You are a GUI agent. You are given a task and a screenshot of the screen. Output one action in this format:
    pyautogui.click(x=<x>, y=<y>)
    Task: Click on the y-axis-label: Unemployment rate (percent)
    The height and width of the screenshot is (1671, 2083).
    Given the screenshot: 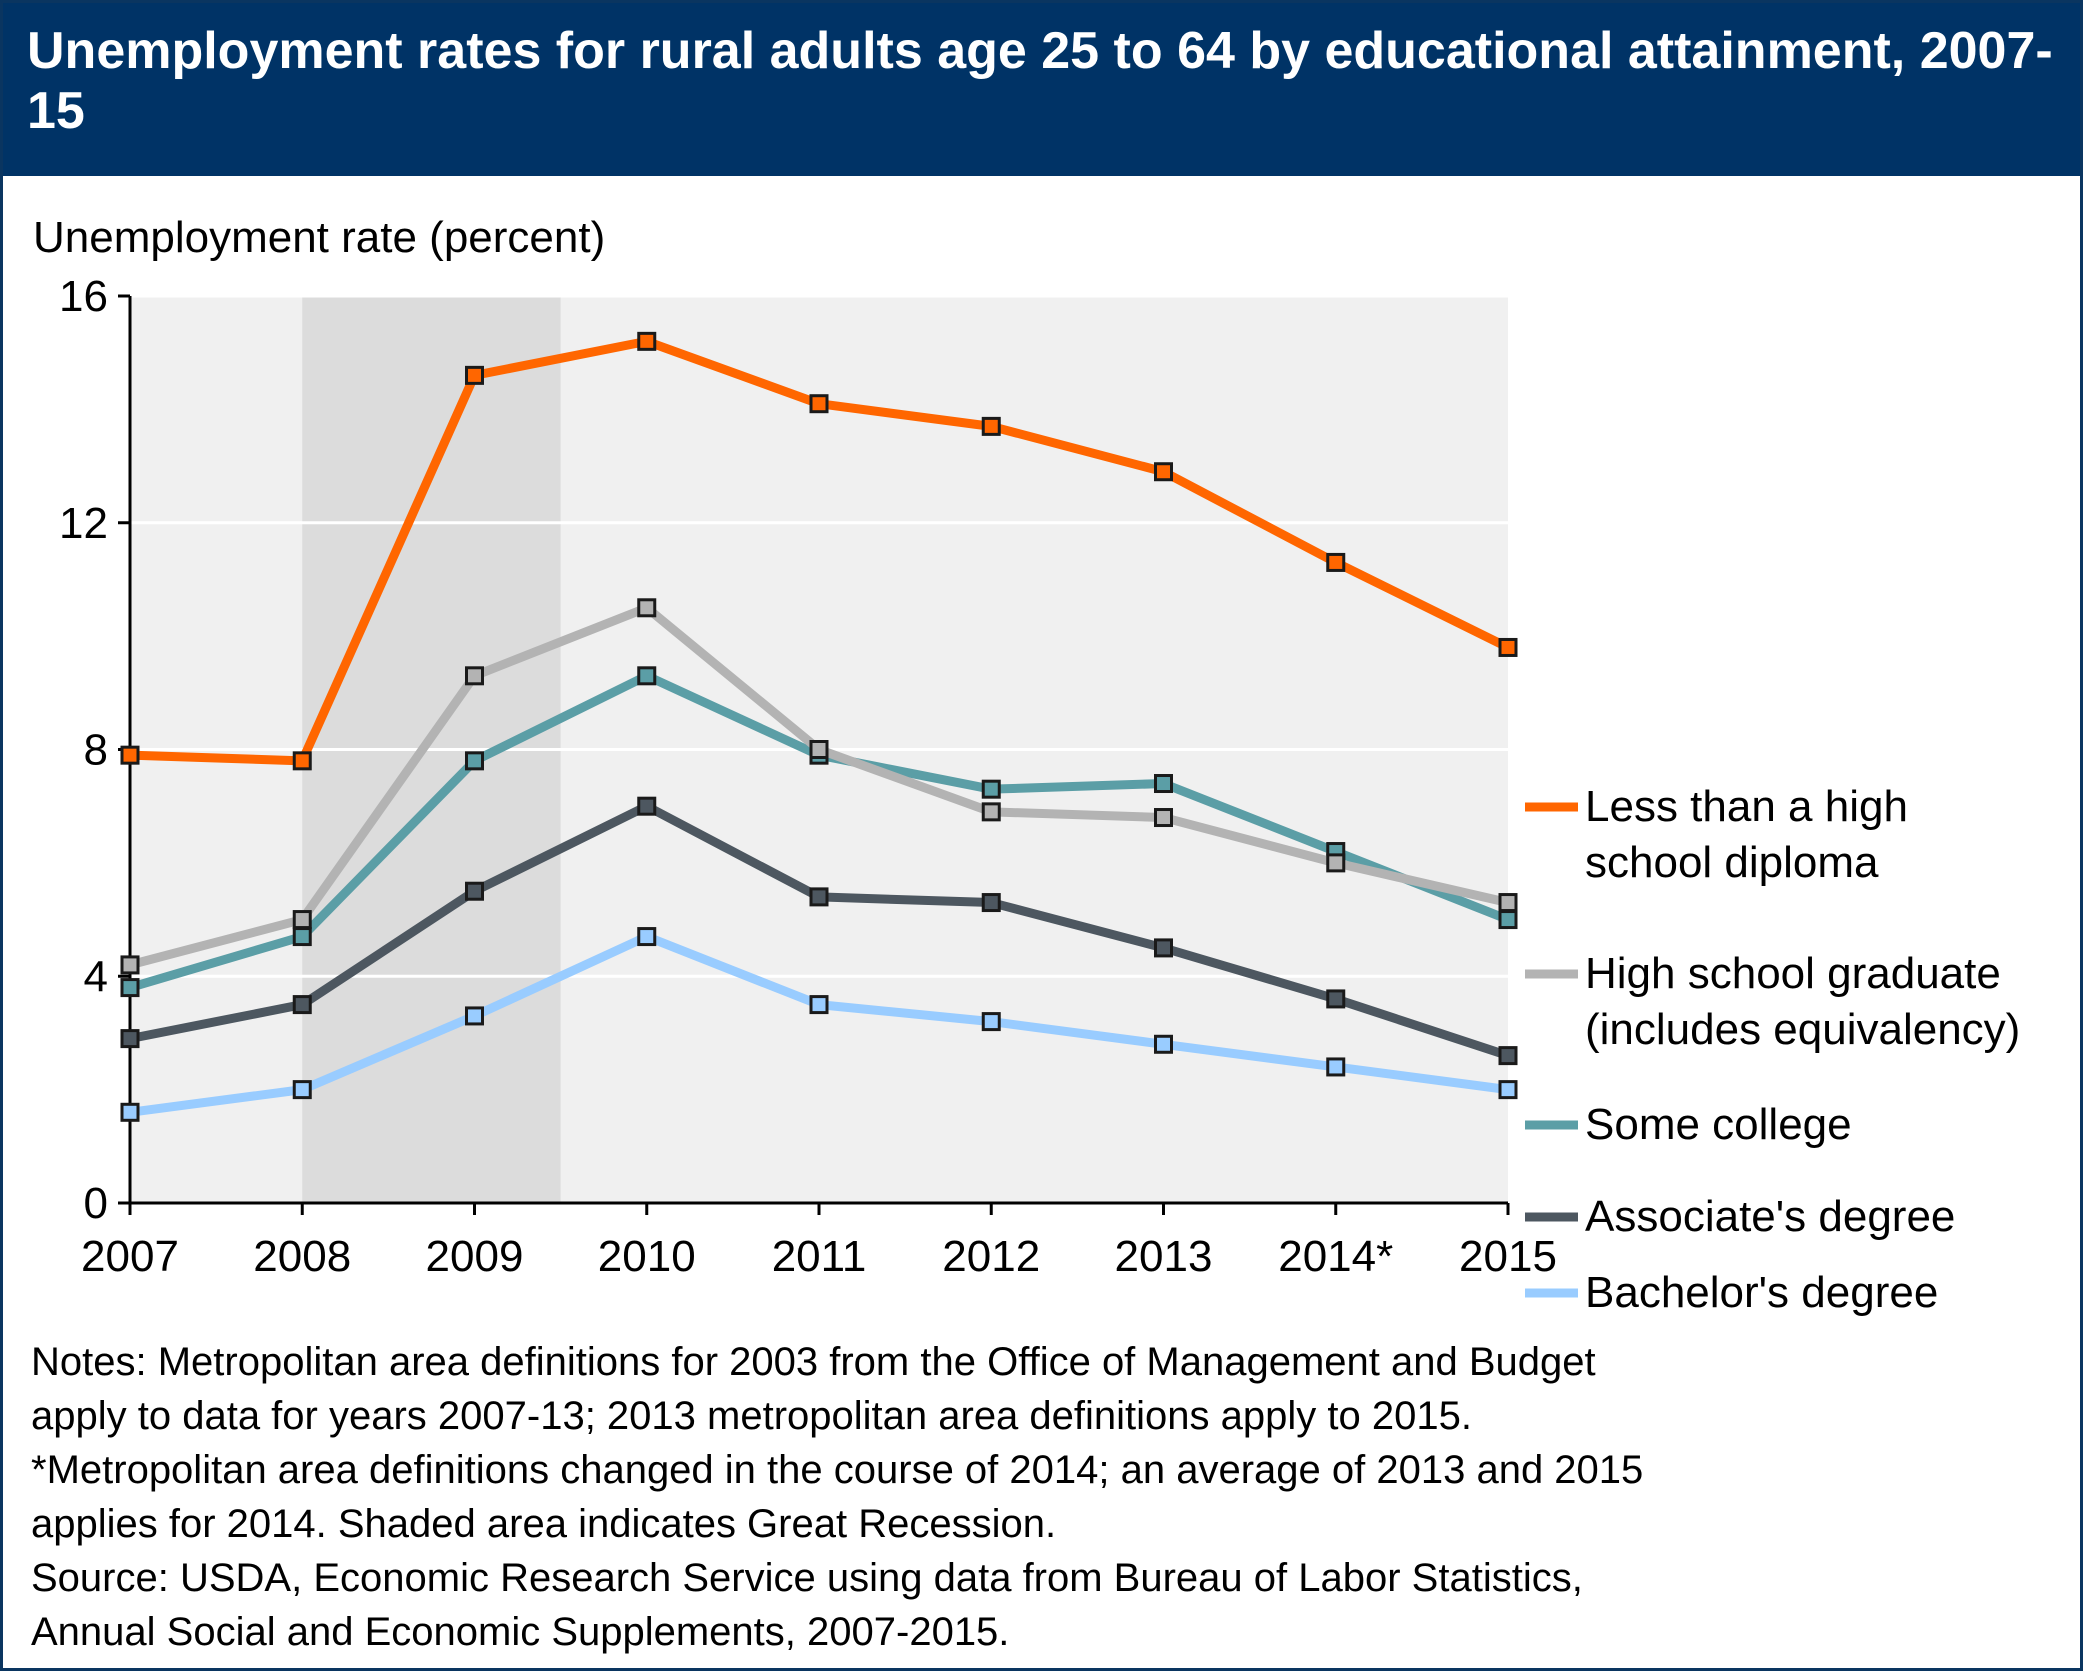 What is the action you would take?
    pyautogui.click(x=319, y=237)
    